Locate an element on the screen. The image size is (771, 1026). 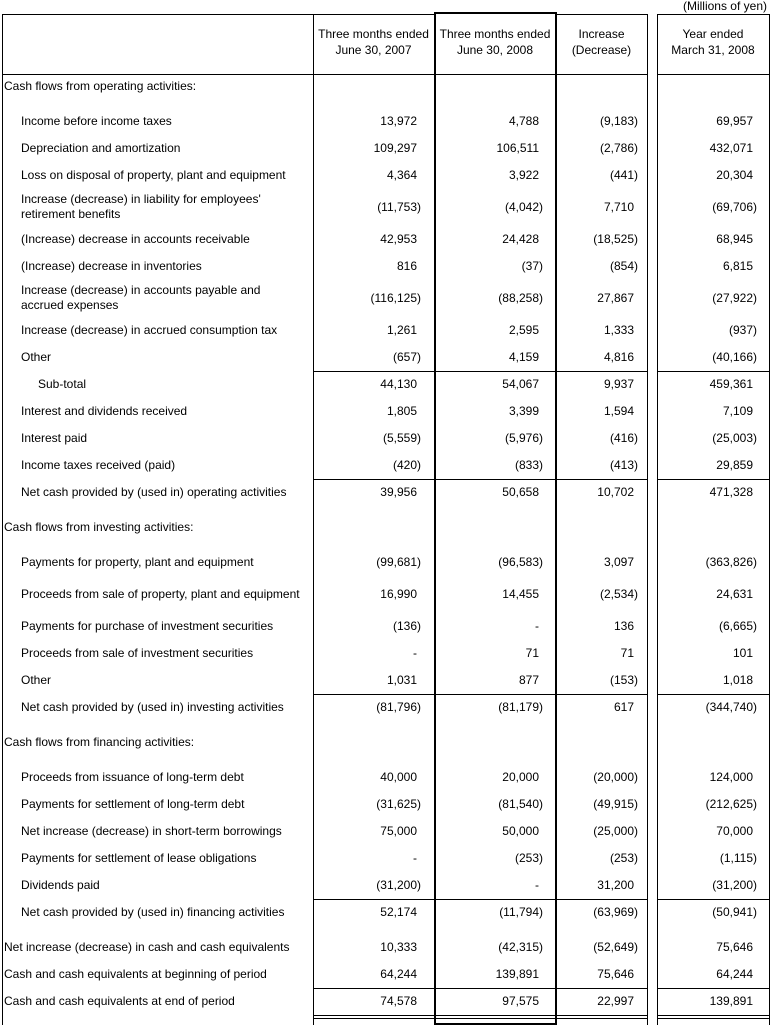
cell-value: (11,794) is located at coordinates (521, 912).